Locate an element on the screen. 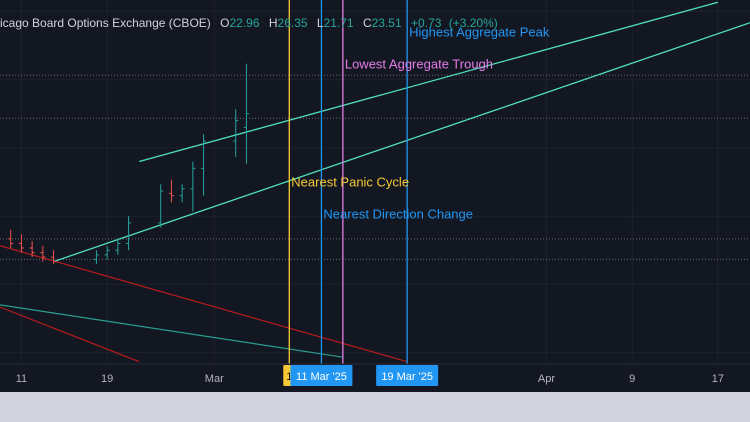 This screenshot has height=422, width=750. date-flag-label: 1 is located at coordinates (289, 377).